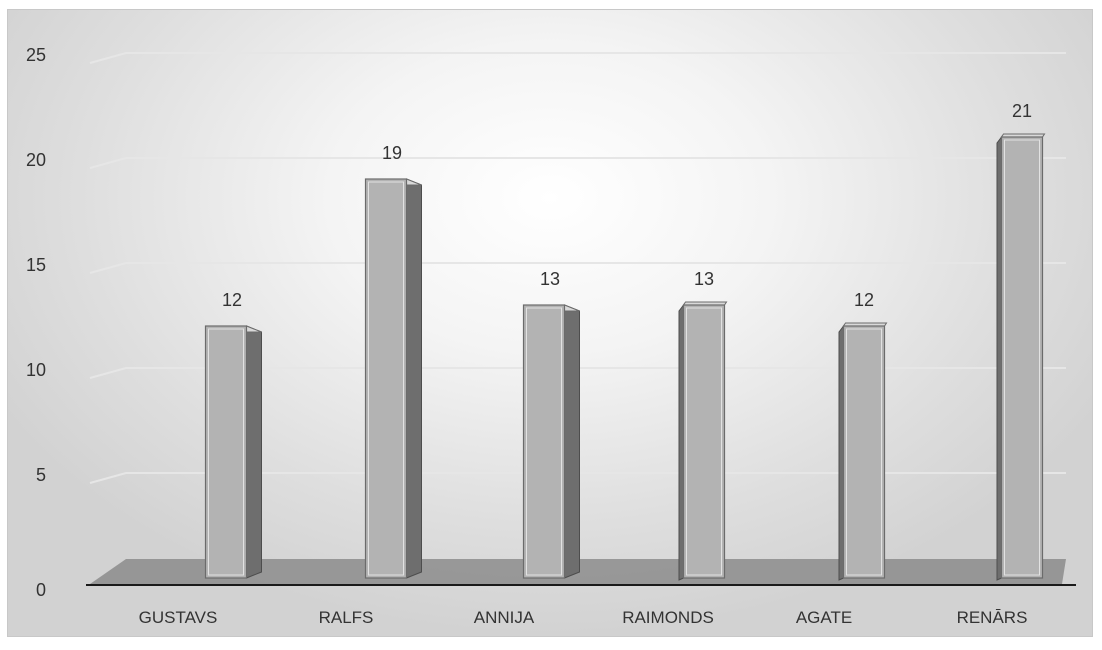  Describe the element at coordinates (36, 55) in the screenshot. I see `y-tick-label: 25` at that location.